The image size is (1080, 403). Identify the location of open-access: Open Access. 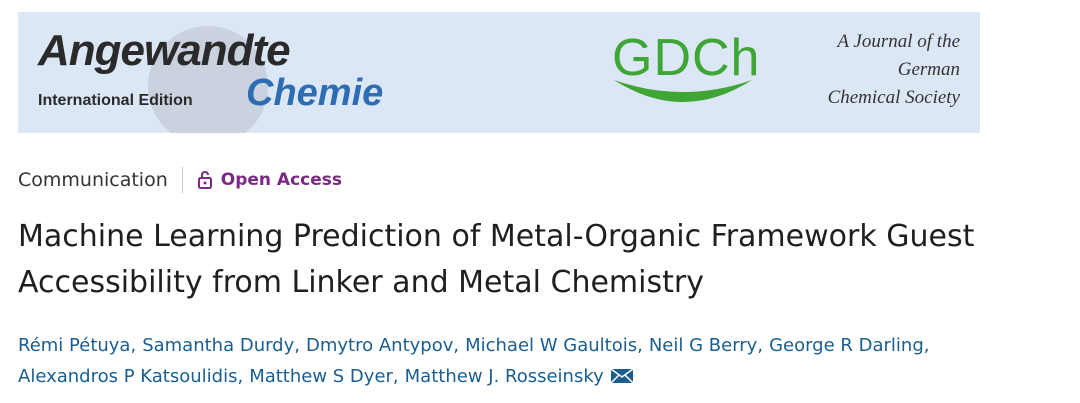
(281, 180).